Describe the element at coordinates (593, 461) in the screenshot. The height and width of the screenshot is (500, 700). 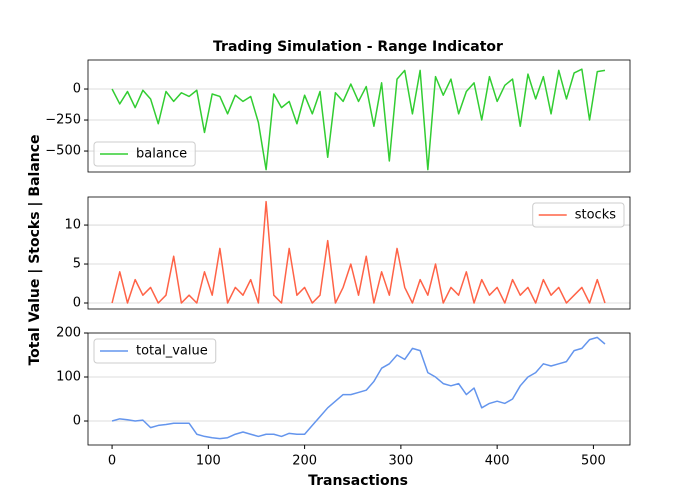
I see `x-tick-label: 500` at that location.